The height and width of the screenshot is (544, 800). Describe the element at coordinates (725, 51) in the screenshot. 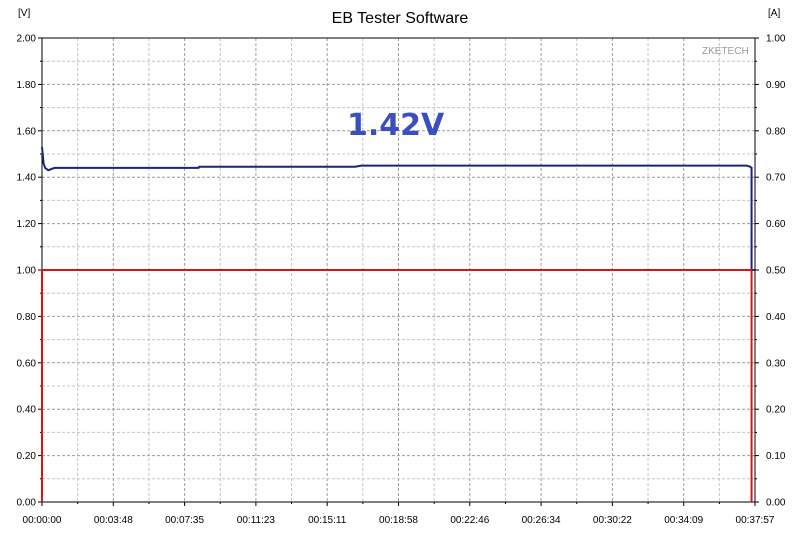

I see `watermark-logo: ZKETECH` at that location.